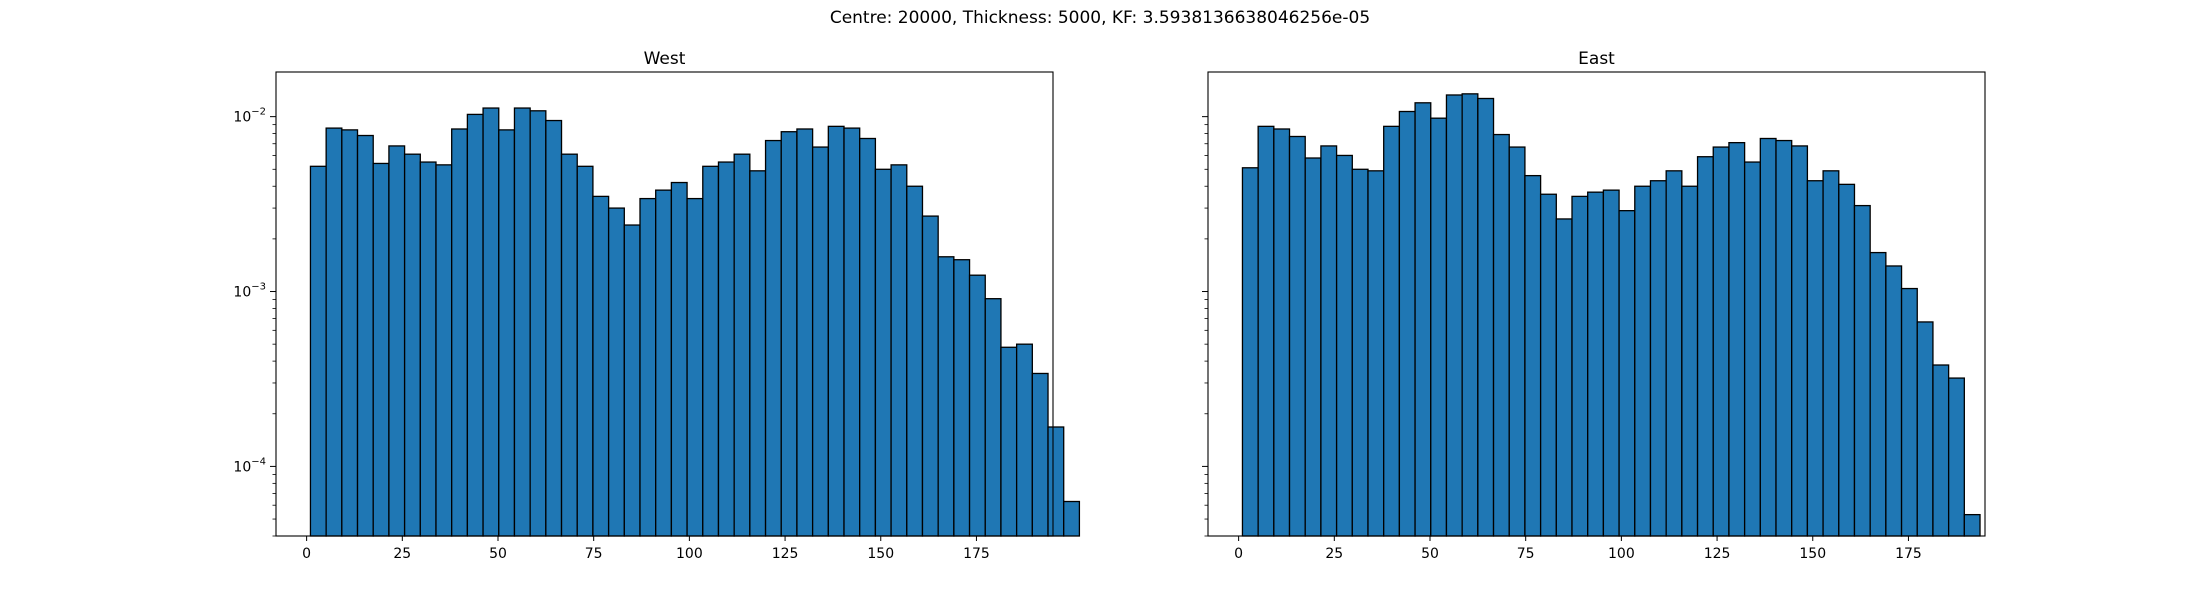  I want to click on x-tick-label: 50, so click(1430, 554).